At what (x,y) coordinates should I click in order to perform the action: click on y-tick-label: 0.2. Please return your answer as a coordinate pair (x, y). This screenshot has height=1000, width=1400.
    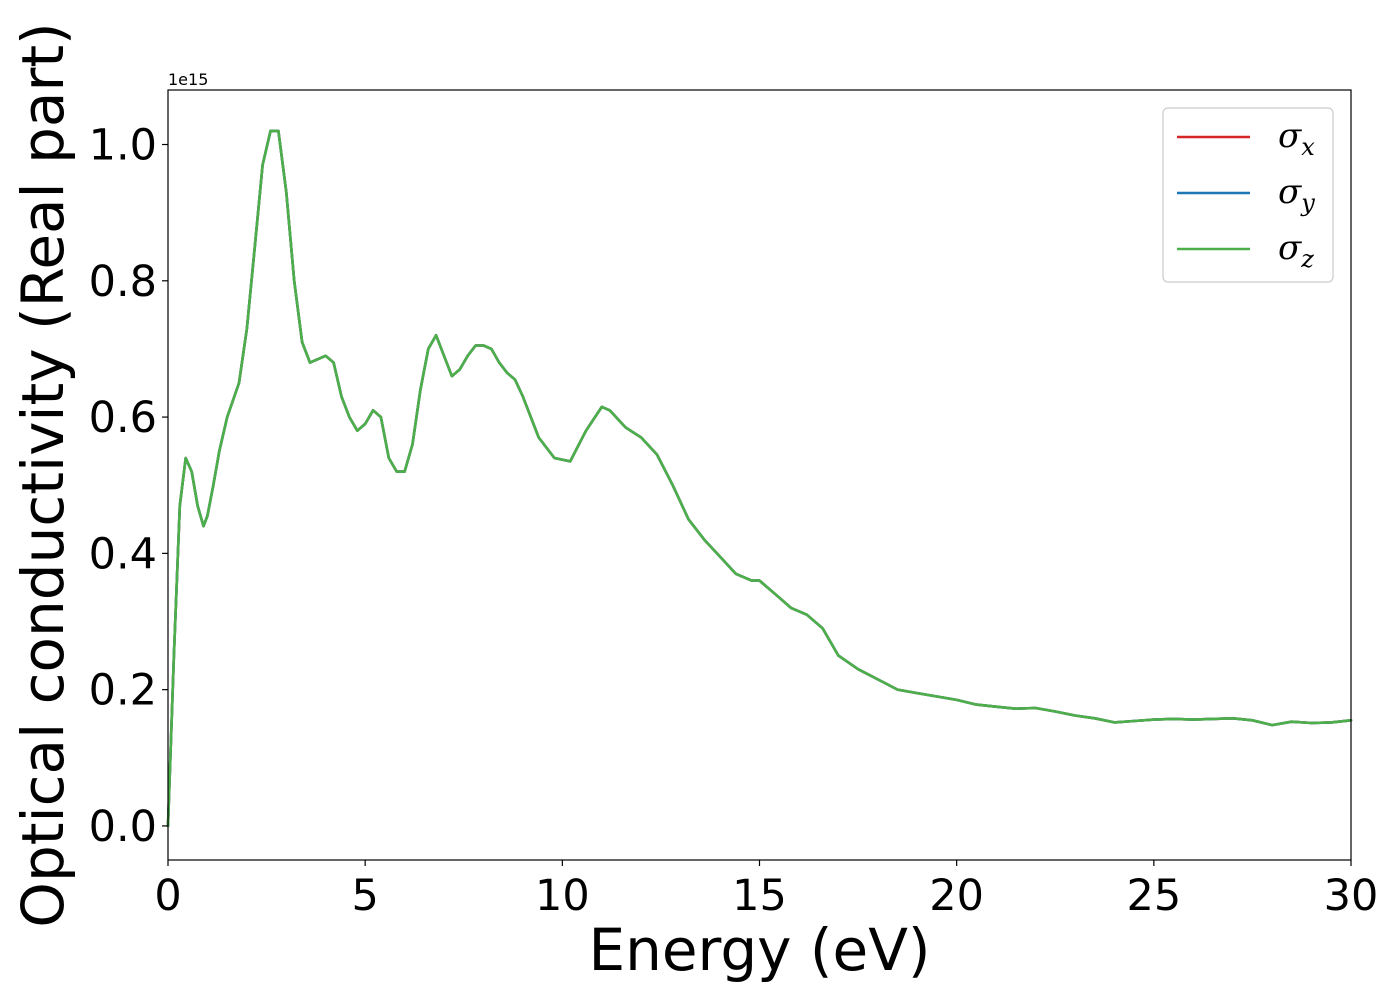
    Looking at the image, I should click on (123, 691).